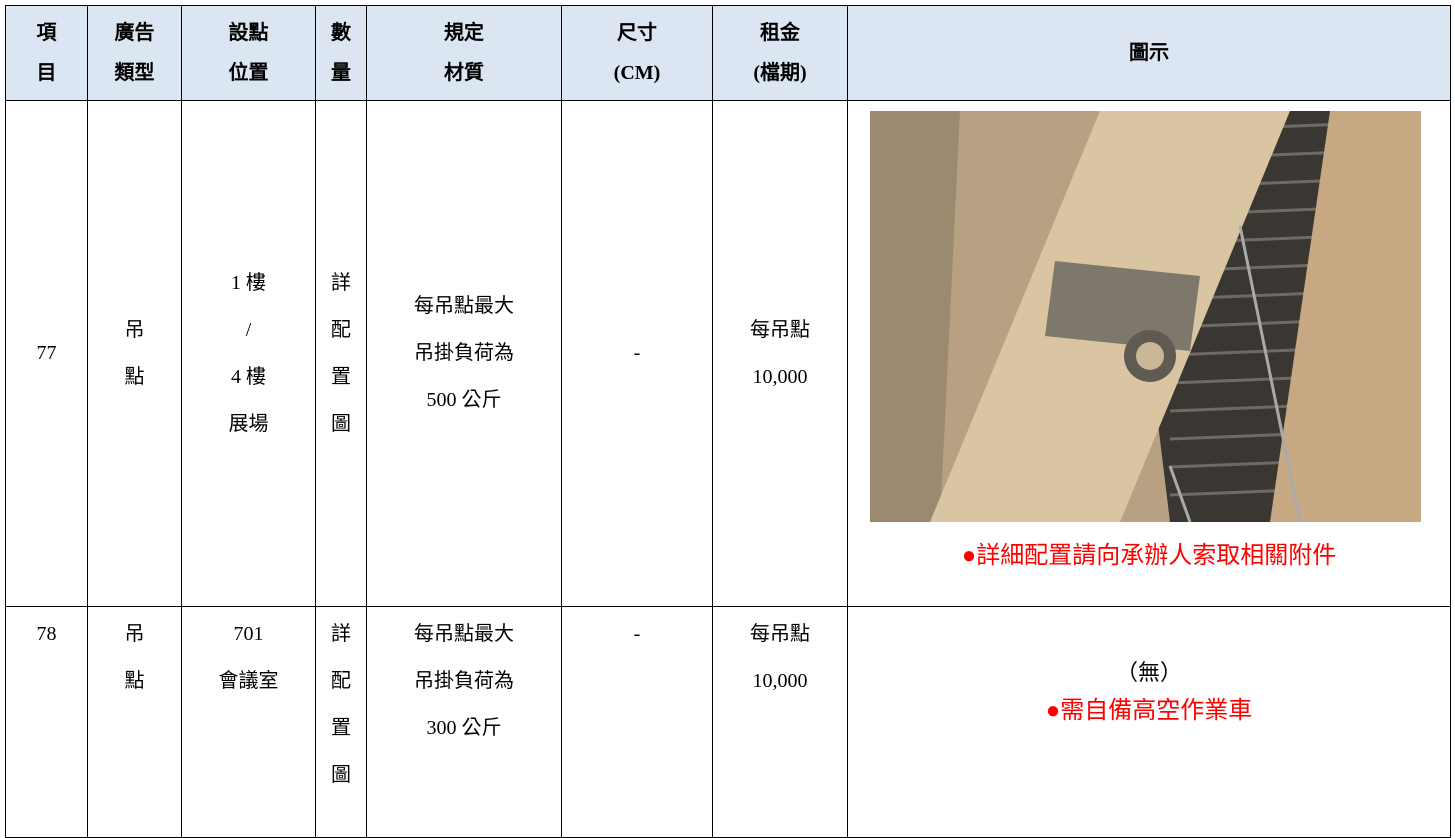  Describe the element at coordinates (780, 33) in the screenshot. I see `cell-text: 租金` at that location.